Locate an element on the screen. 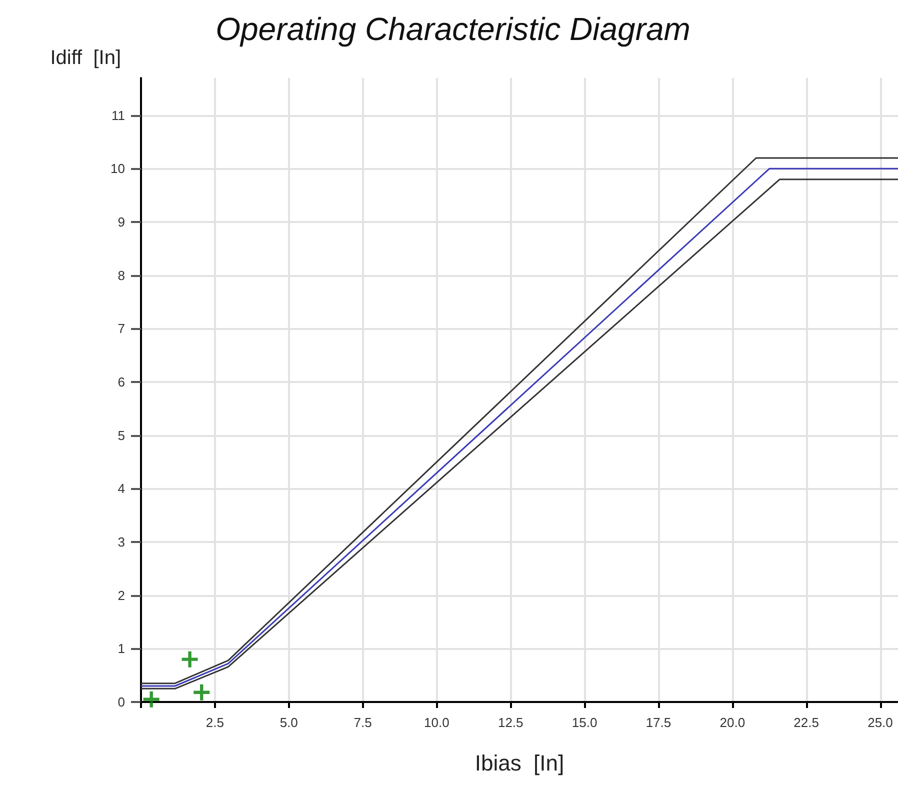 This screenshot has height=791, width=898. x-tick-label: 22.5 is located at coordinates (806, 722).